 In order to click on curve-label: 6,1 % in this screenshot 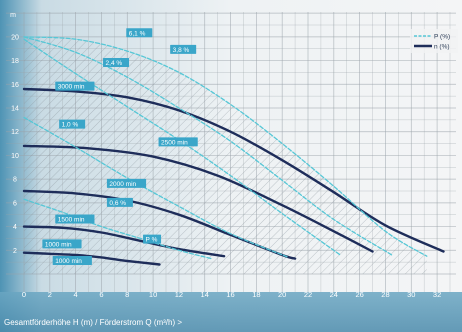, I will do `click(137, 33)`.